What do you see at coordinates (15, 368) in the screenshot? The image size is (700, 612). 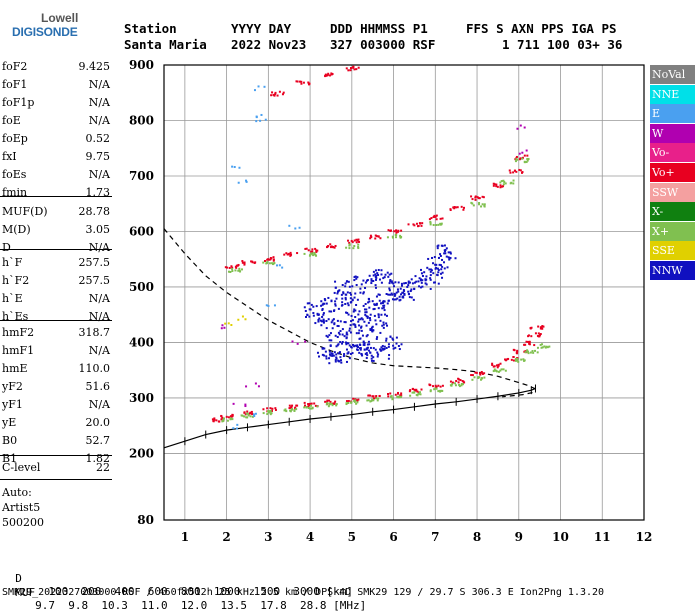 I see `param-label: hmE` at bounding box center [15, 368].